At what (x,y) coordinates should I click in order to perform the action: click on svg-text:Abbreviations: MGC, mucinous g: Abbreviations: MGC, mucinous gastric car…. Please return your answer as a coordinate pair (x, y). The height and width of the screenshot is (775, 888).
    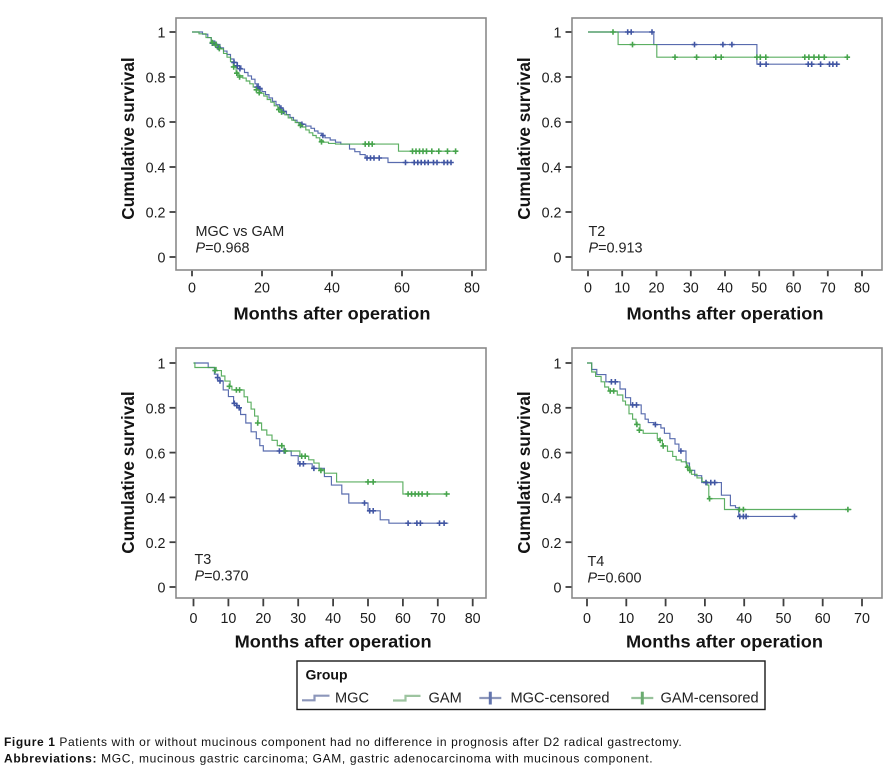
    Looking at the image, I should click on (328, 758).